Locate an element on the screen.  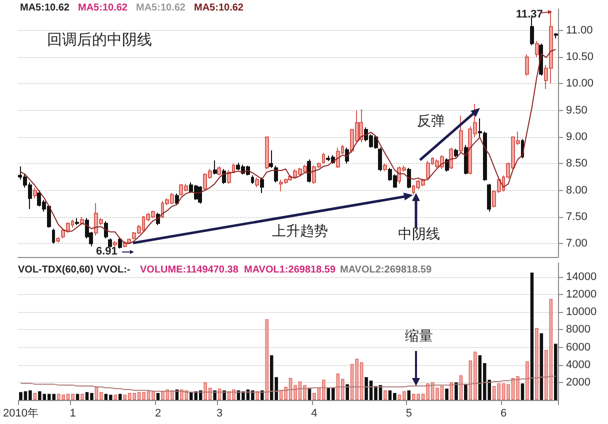
annotation: 回调后的中阴线 is located at coordinates (99, 40).